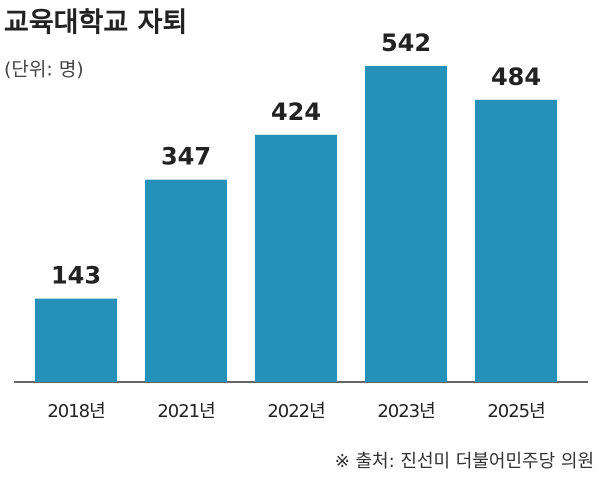 The width and height of the screenshot is (600, 480). Describe the element at coordinates (296, 112) in the screenshot. I see `value-label: 424` at that location.